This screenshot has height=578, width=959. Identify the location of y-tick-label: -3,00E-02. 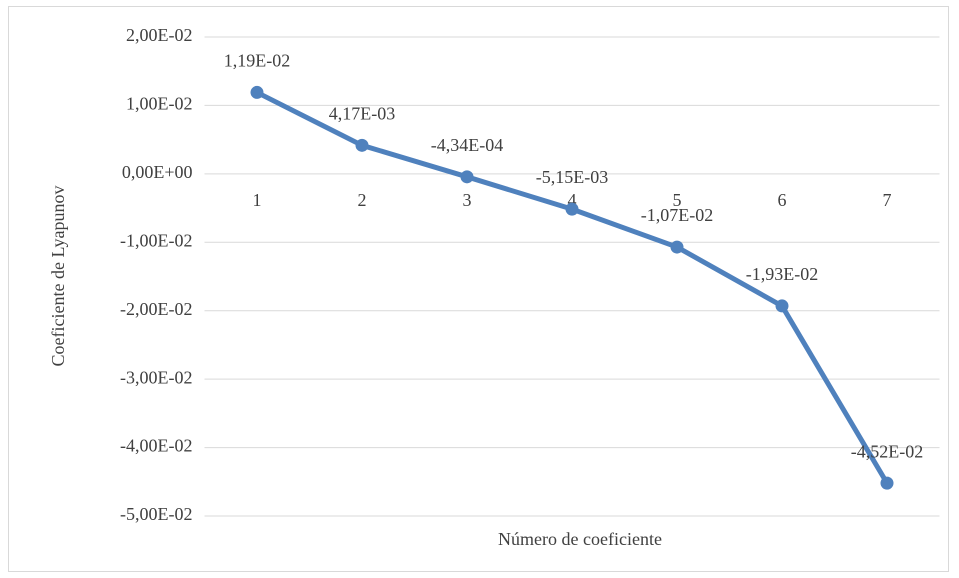
(156, 377).